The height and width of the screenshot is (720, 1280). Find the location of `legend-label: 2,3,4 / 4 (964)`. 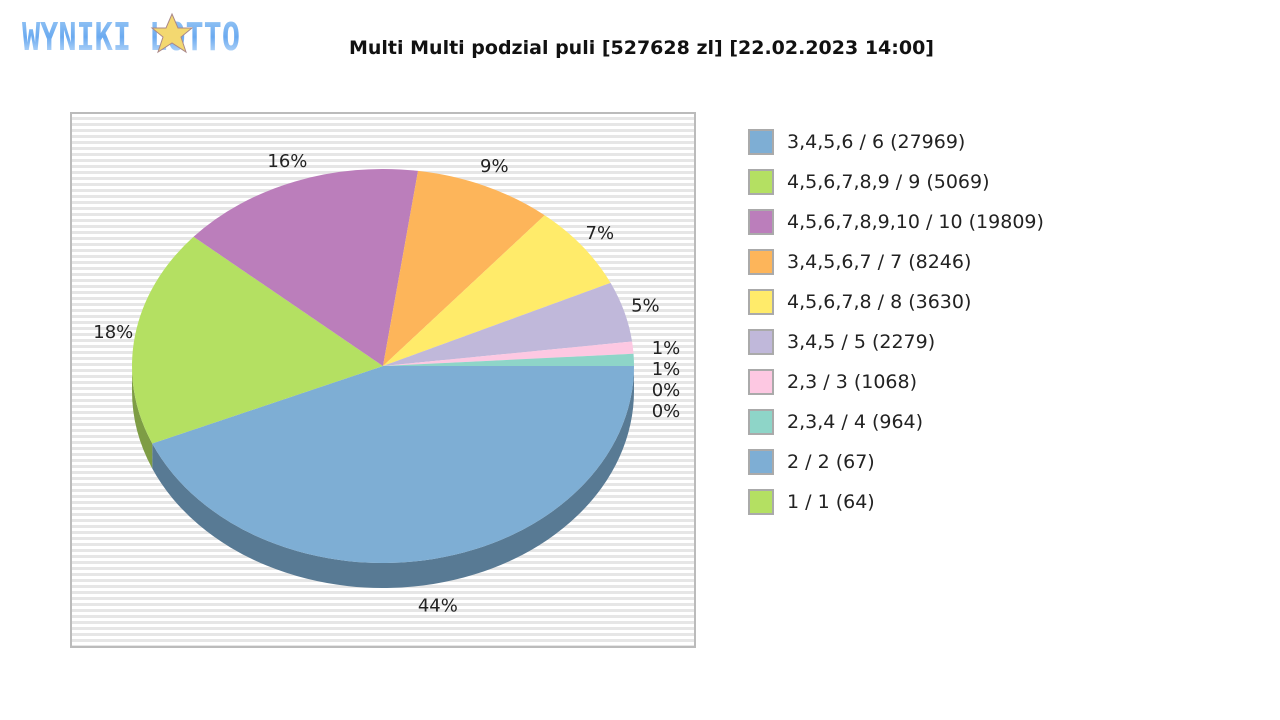

legend-label: 2,3,4 / 4 (964) is located at coordinates (855, 422).